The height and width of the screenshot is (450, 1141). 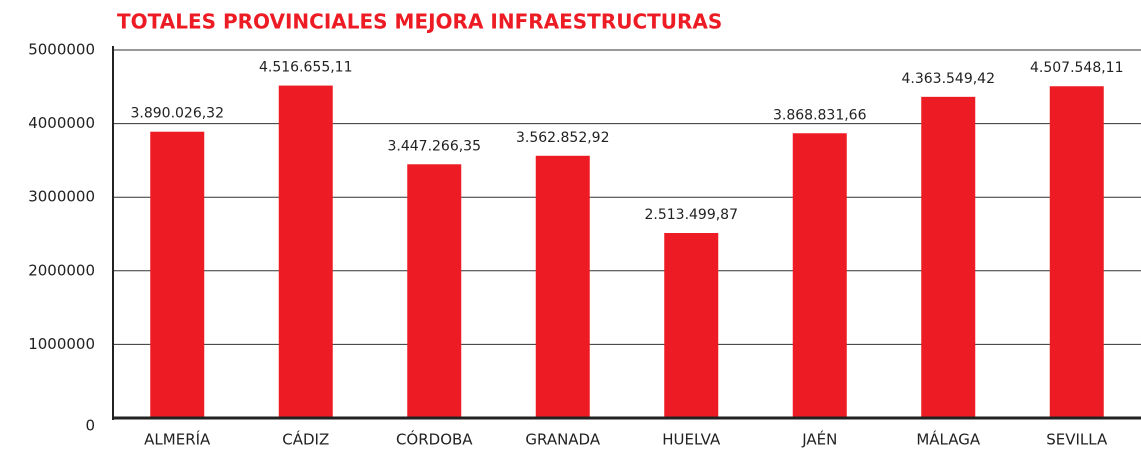 I want to click on value-label: 3.562.852,92, so click(x=563, y=138).